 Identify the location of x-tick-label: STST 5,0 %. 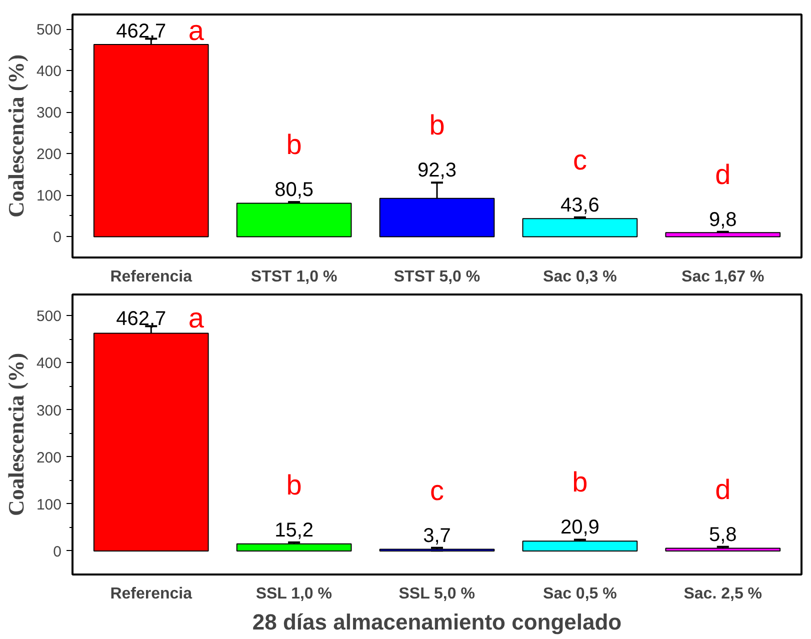
(437, 277).